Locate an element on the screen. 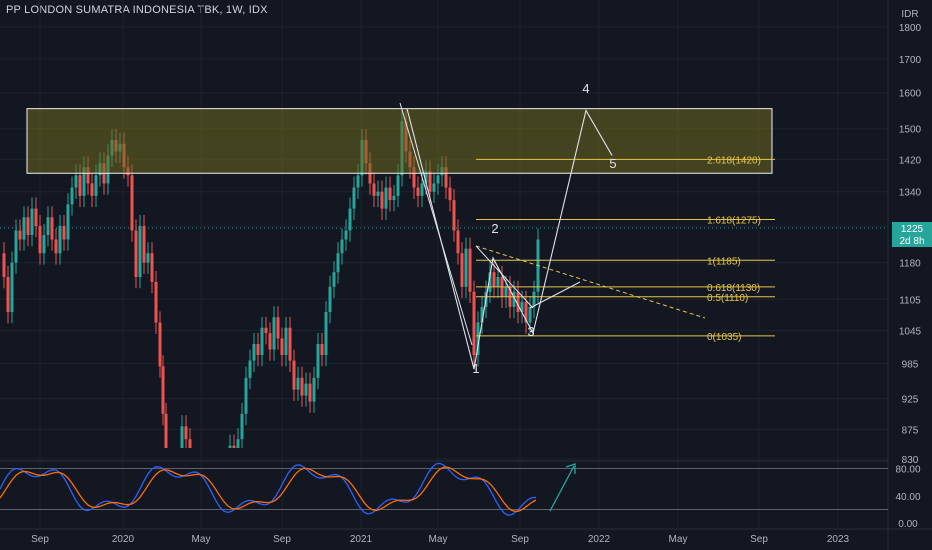 Image resolution: width=932 pixels, height=550 pixels. time-tick: 2020 is located at coordinates (123, 539).